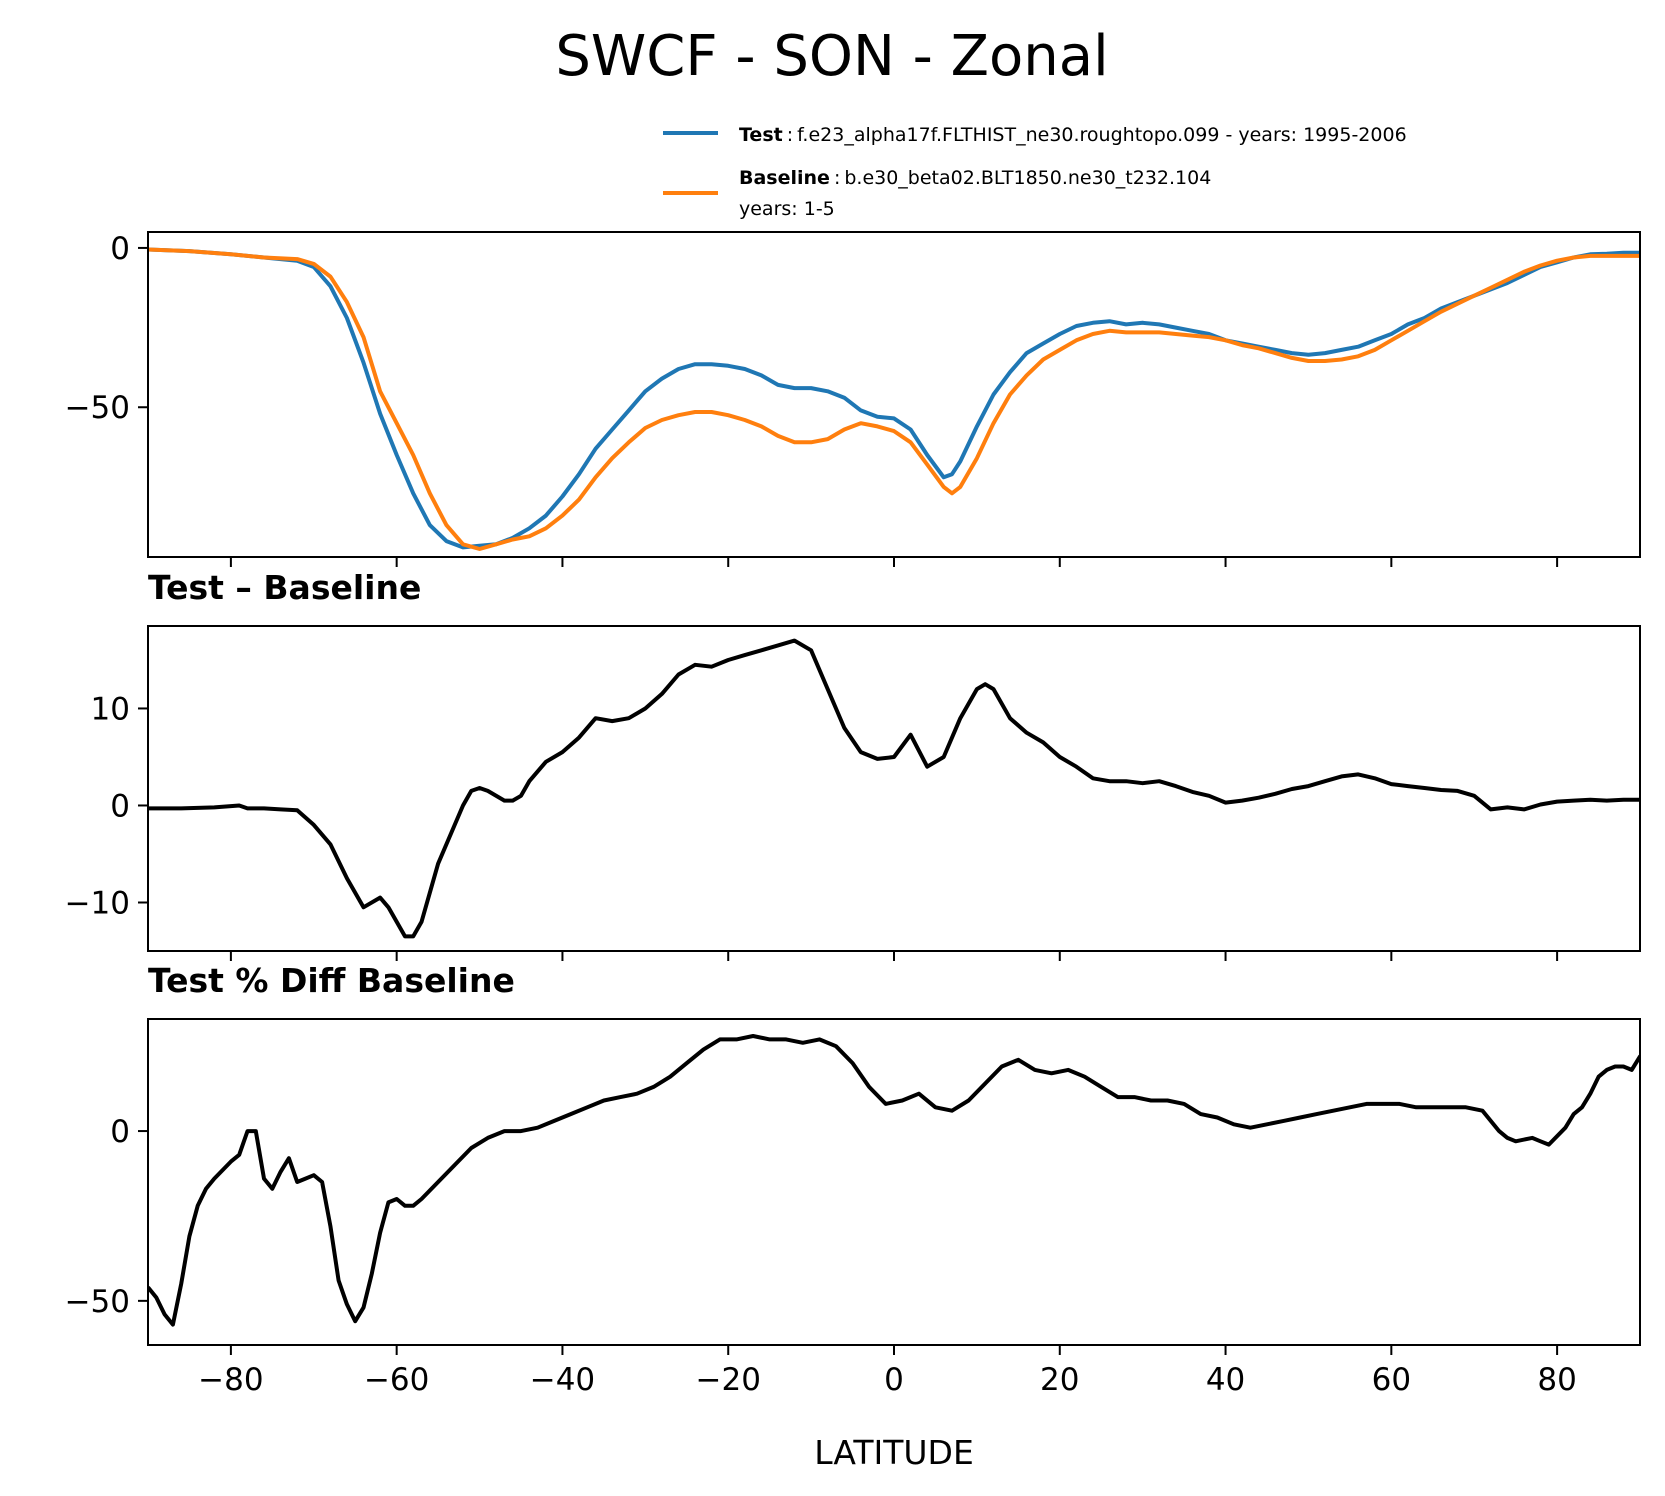  What do you see at coordinates (1556, 1380) in the screenshot?
I see `x-tick-label: 80` at bounding box center [1556, 1380].